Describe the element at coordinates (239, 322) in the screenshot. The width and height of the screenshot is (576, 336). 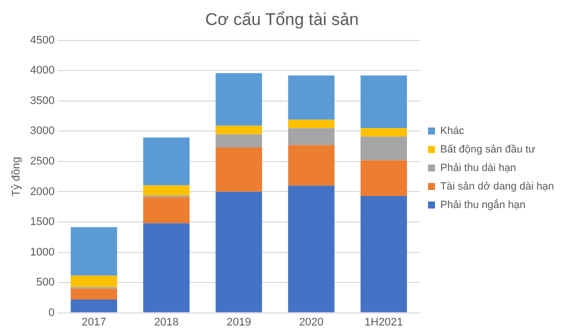
I see `x-tick-label: 2019` at that location.